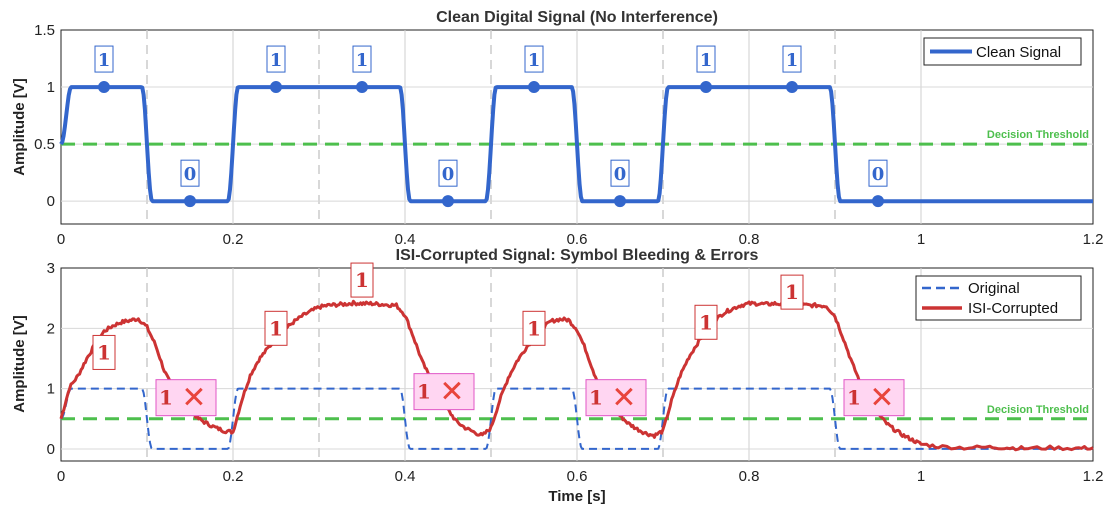 Image resolution: width=1110 pixels, height=511 pixels. I want to click on error-x-icon-4: ✕, so click(451, 392).